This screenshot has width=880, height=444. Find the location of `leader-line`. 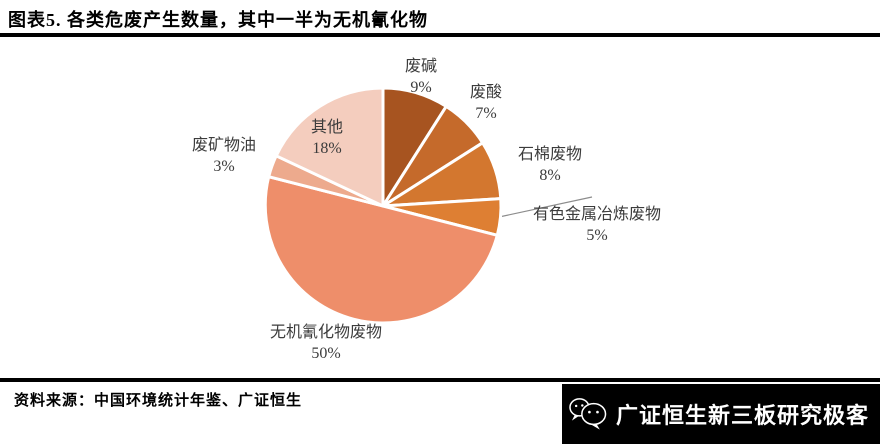

leader-line is located at coordinates (545, 207).